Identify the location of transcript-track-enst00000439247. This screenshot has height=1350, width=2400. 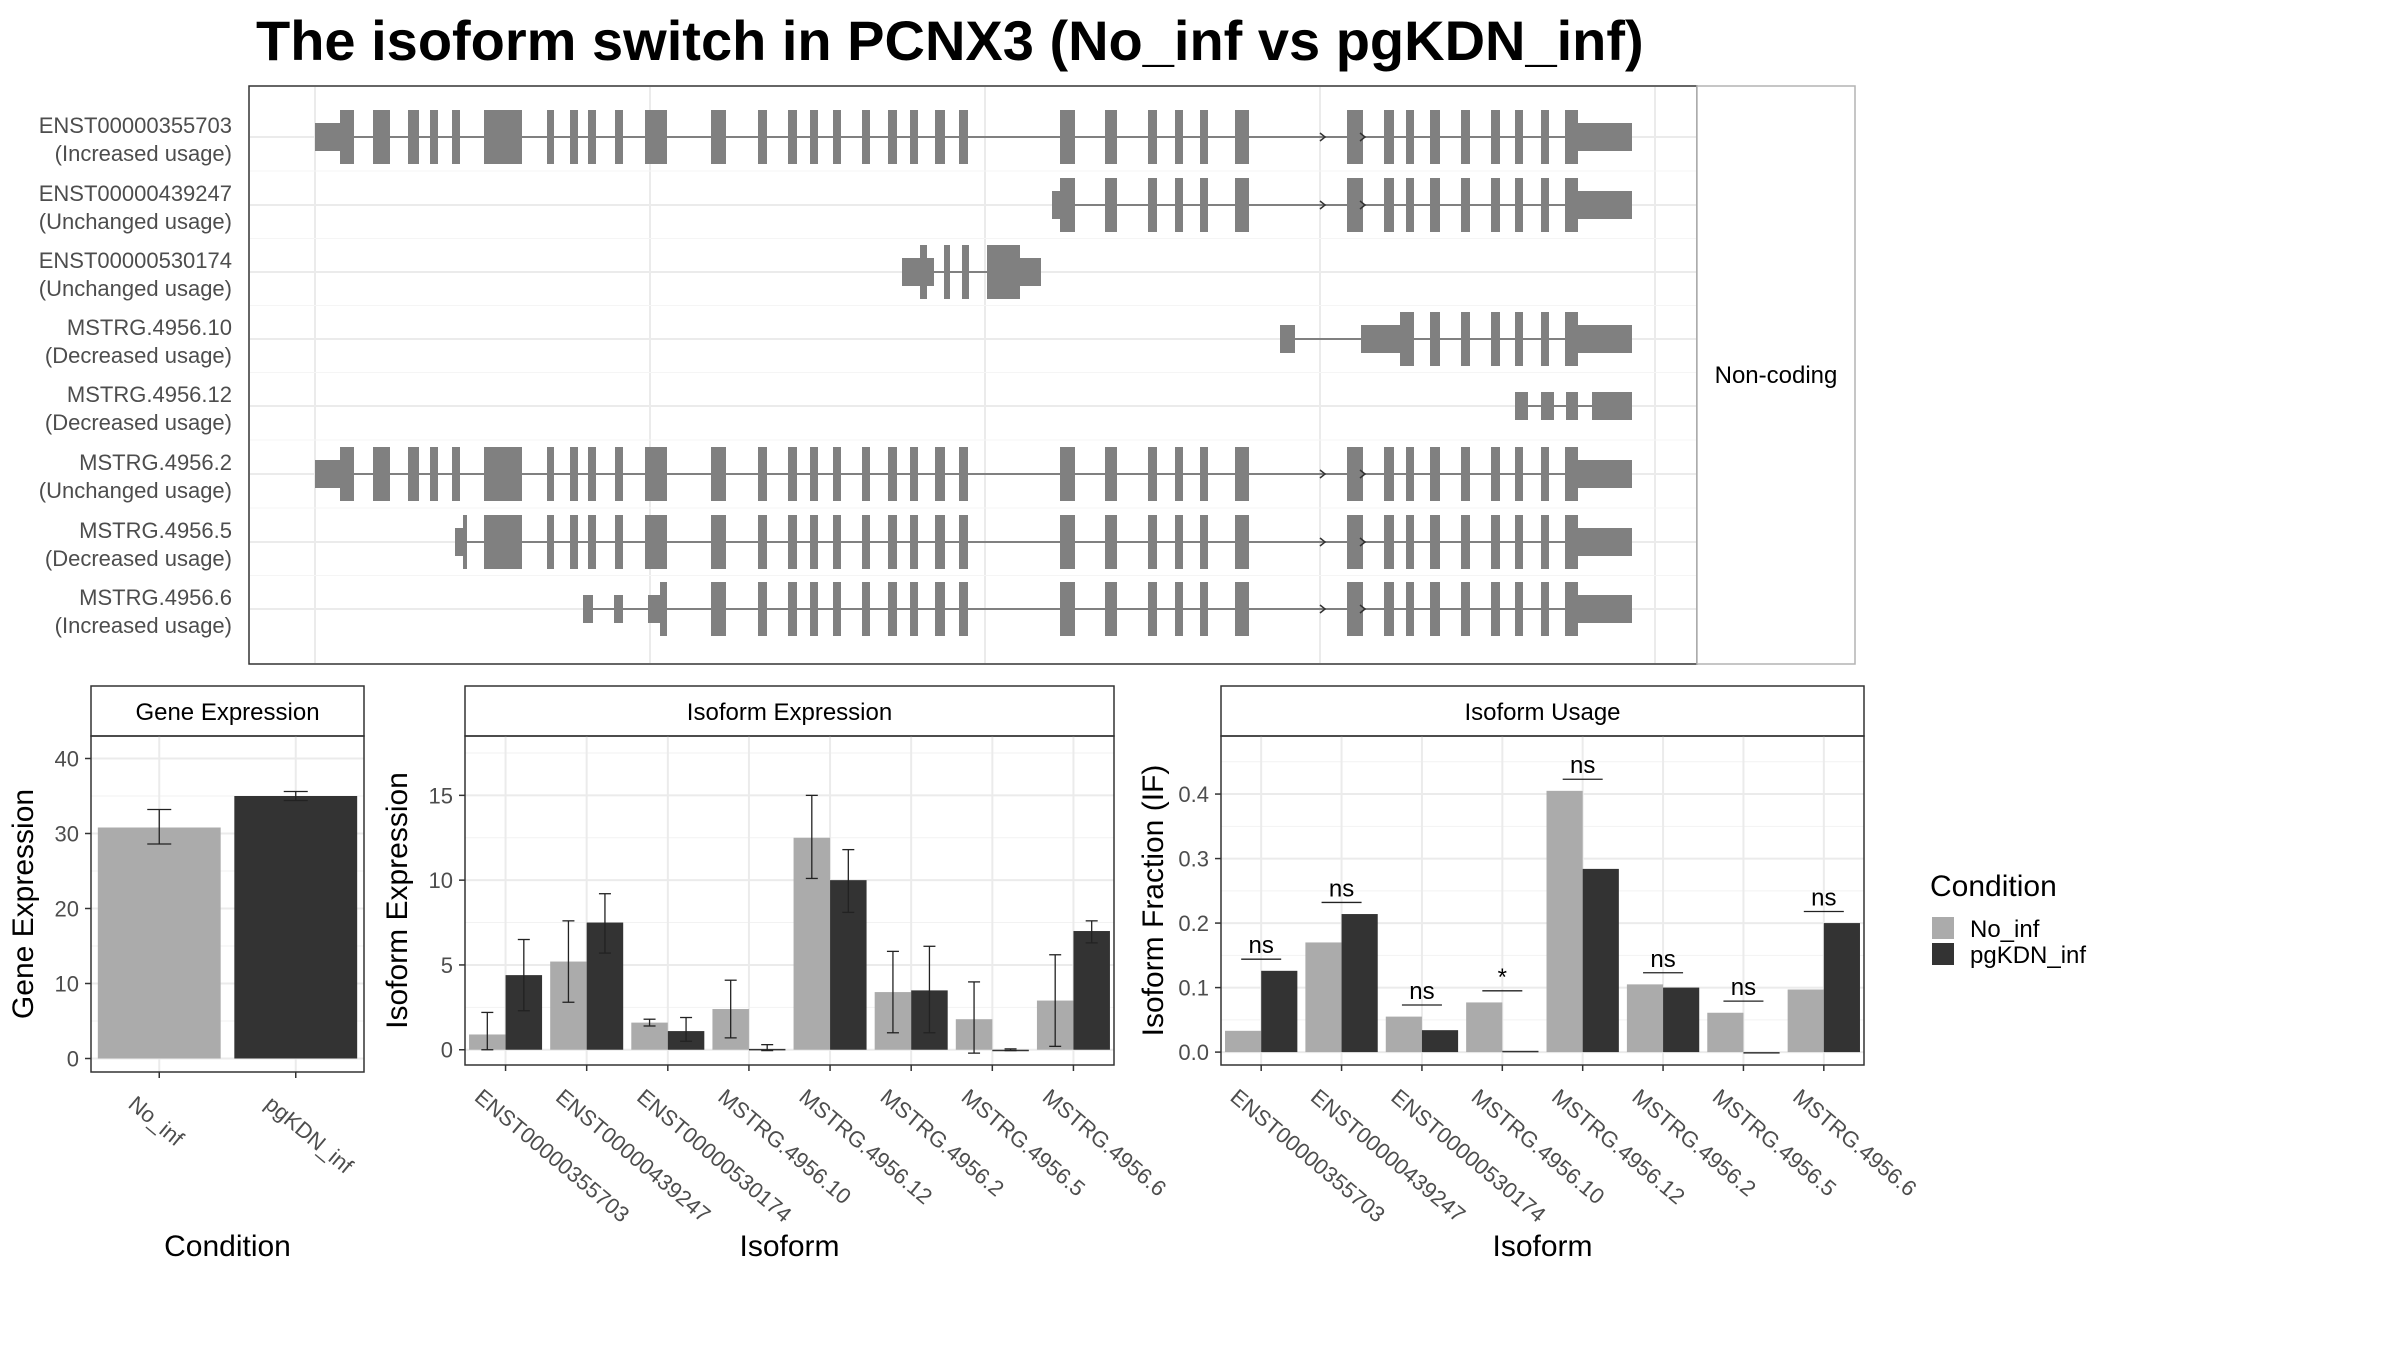
(1342, 205).